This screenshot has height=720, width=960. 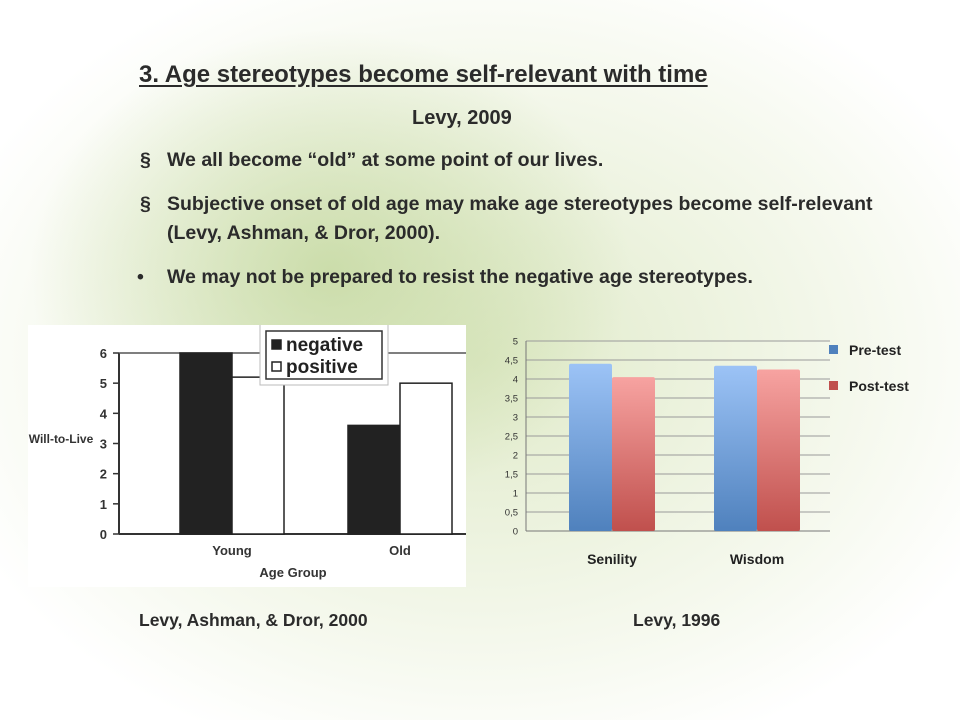 What do you see at coordinates (511, 399) in the screenshot?
I see `y-tick-label: 3,5` at bounding box center [511, 399].